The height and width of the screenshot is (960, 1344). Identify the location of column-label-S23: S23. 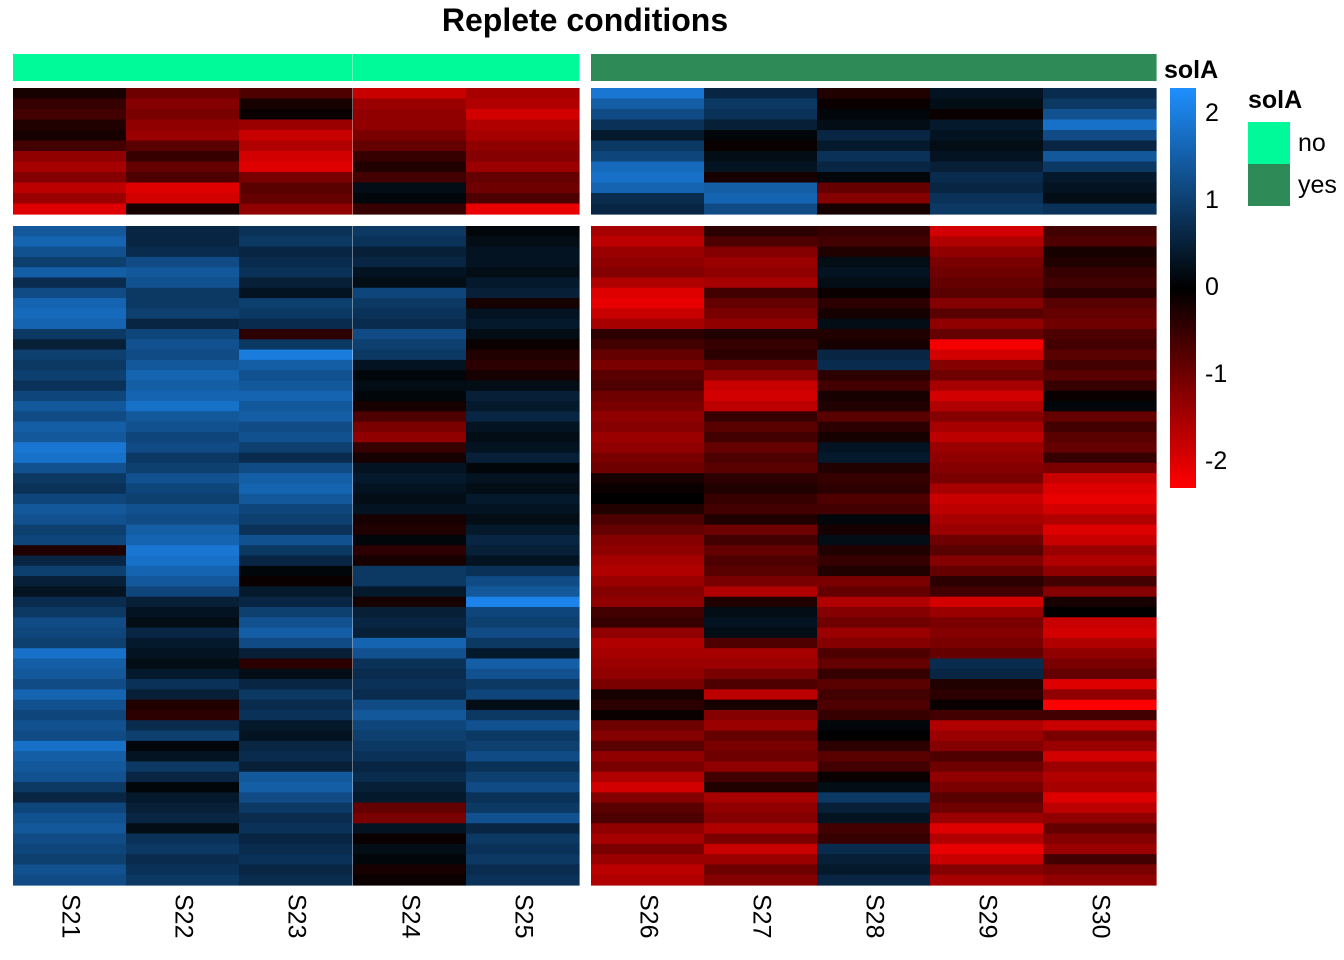
(296, 916).